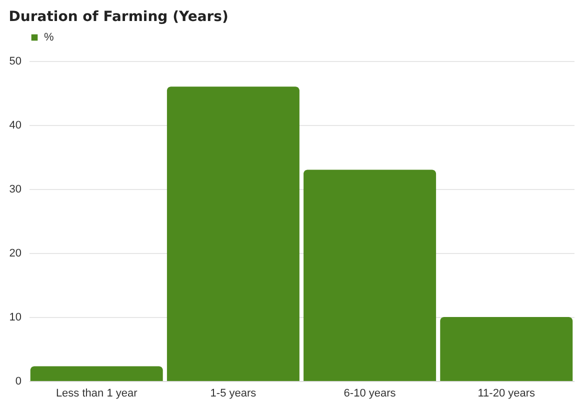 The height and width of the screenshot is (408, 582). I want to click on x-tick-label: Less than 1 year, so click(97, 394).